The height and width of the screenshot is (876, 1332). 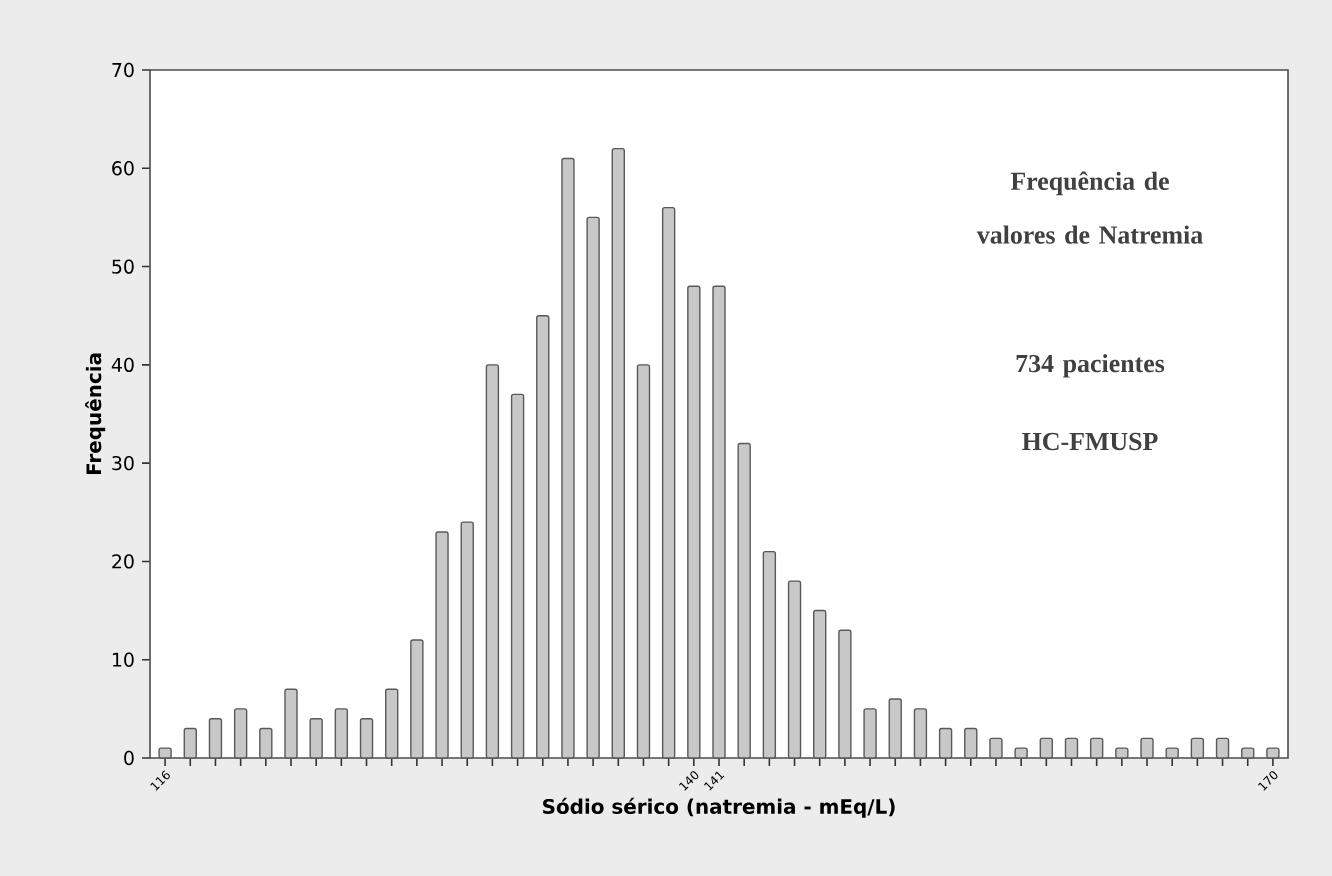 What do you see at coordinates (123, 168) in the screenshot?
I see `y-tick-label: 60` at bounding box center [123, 168].